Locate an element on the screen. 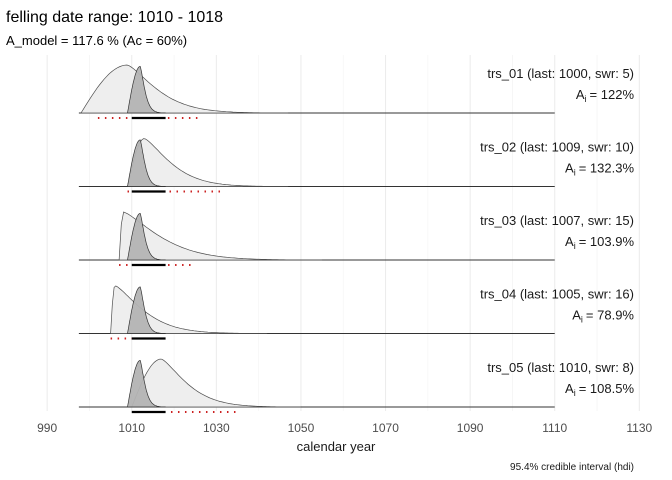 The width and height of the screenshot is (672, 480). agreement-label: Ai = 78.9% is located at coordinates (603, 316).